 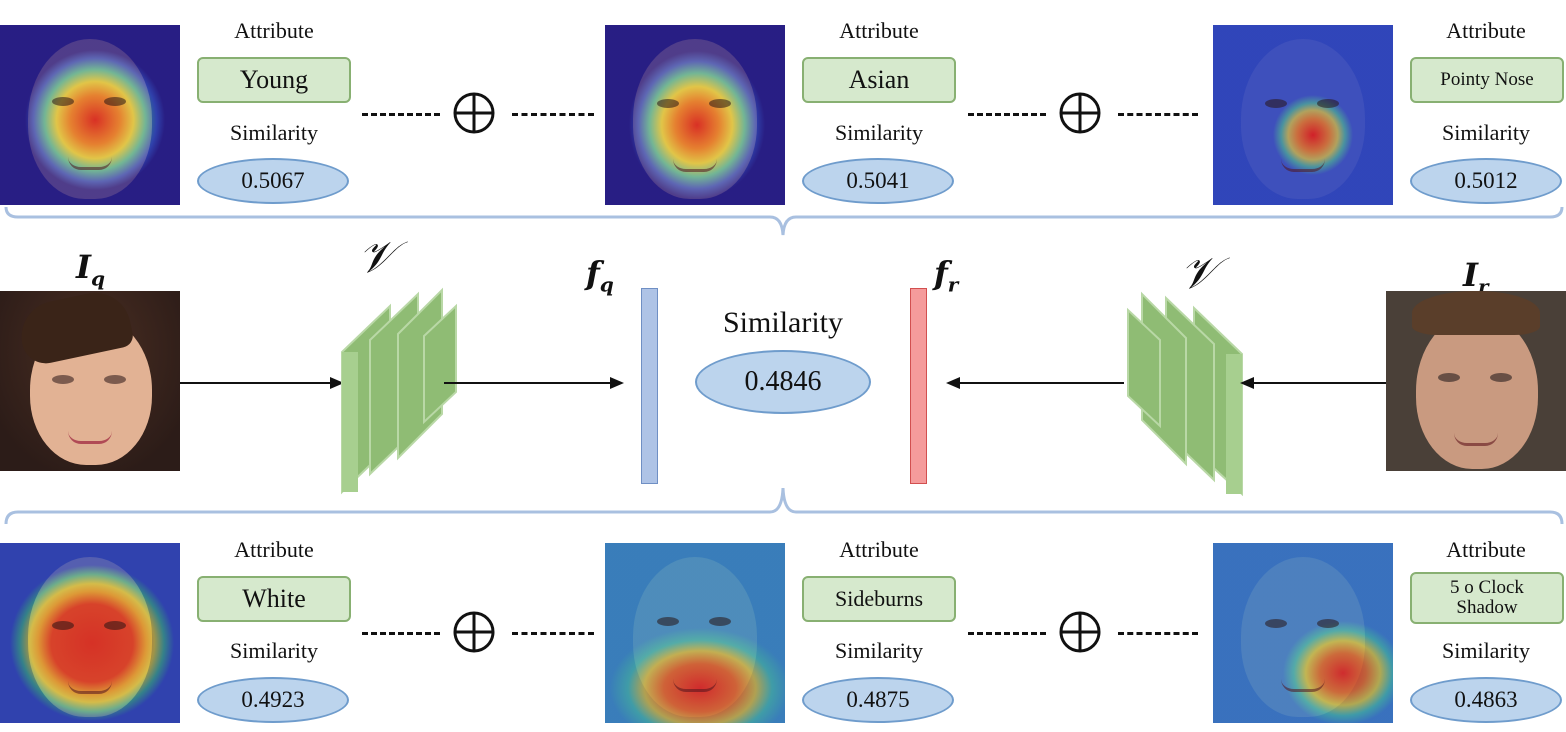 What do you see at coordinates (783, 322) in the screenshot?
I see `central-similarity-caption: Similarity` at bounding box center [783, 322].